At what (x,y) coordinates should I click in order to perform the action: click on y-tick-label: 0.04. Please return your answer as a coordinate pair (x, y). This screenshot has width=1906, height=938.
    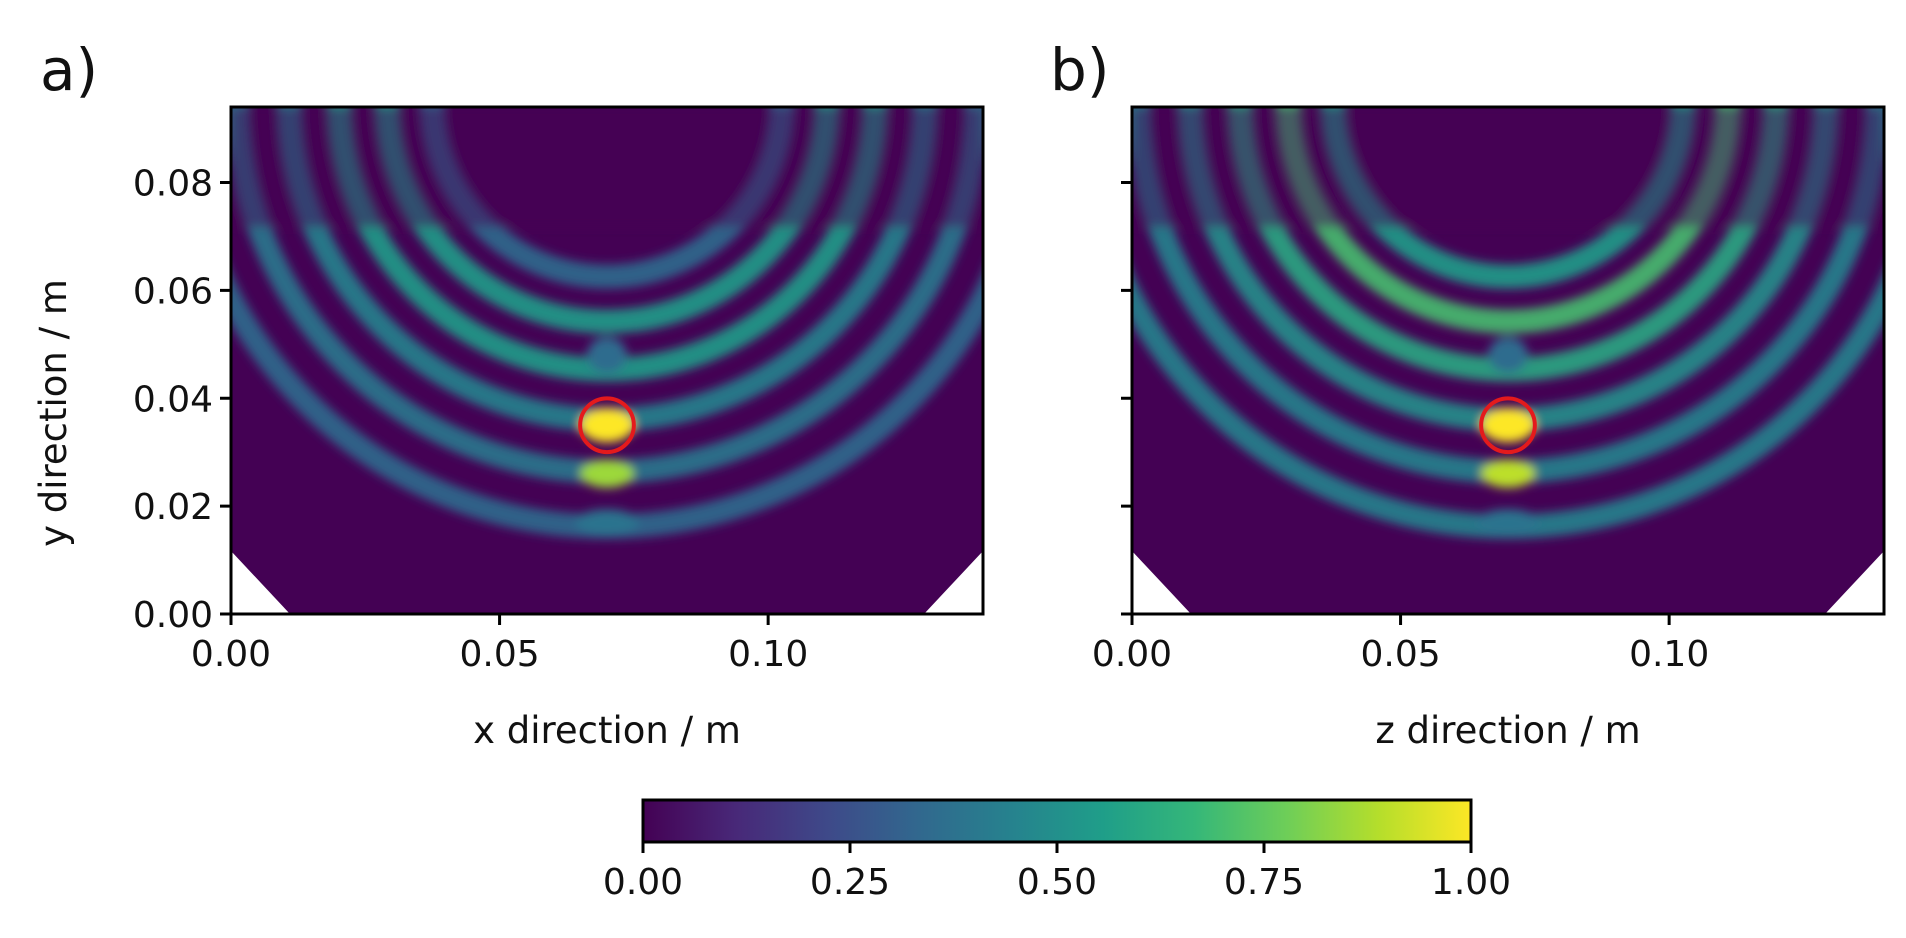
    Looking at the image, I should click on (173, 399).